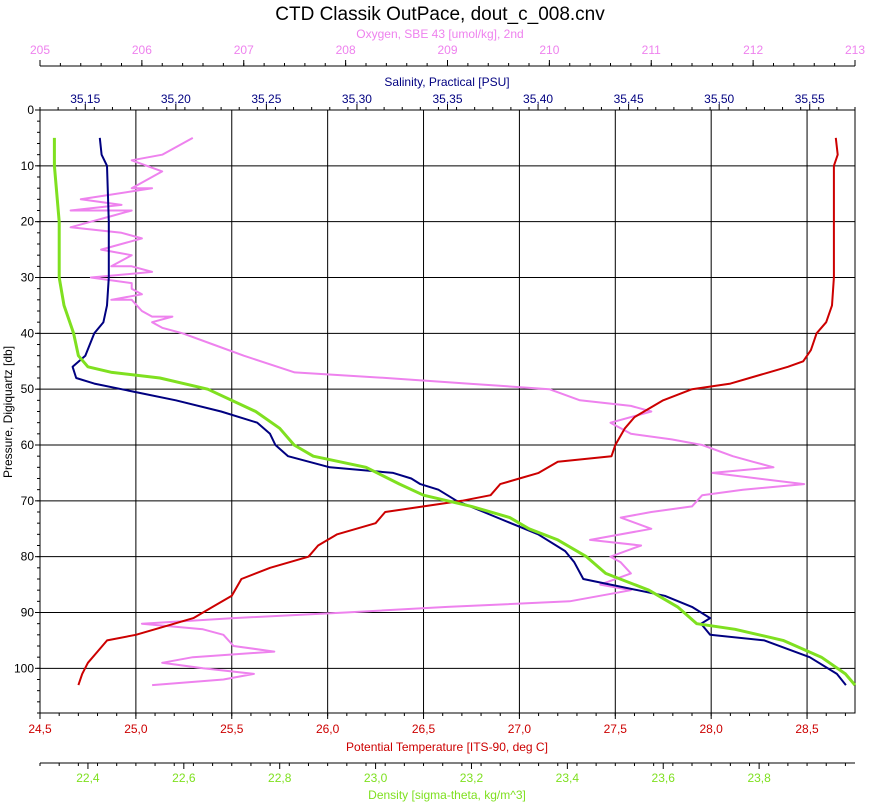  What do you see at coordinates (447, 99) in the screenshot?
I see `salinity-tick-label: 35,35` at bounding box center [447, 99].